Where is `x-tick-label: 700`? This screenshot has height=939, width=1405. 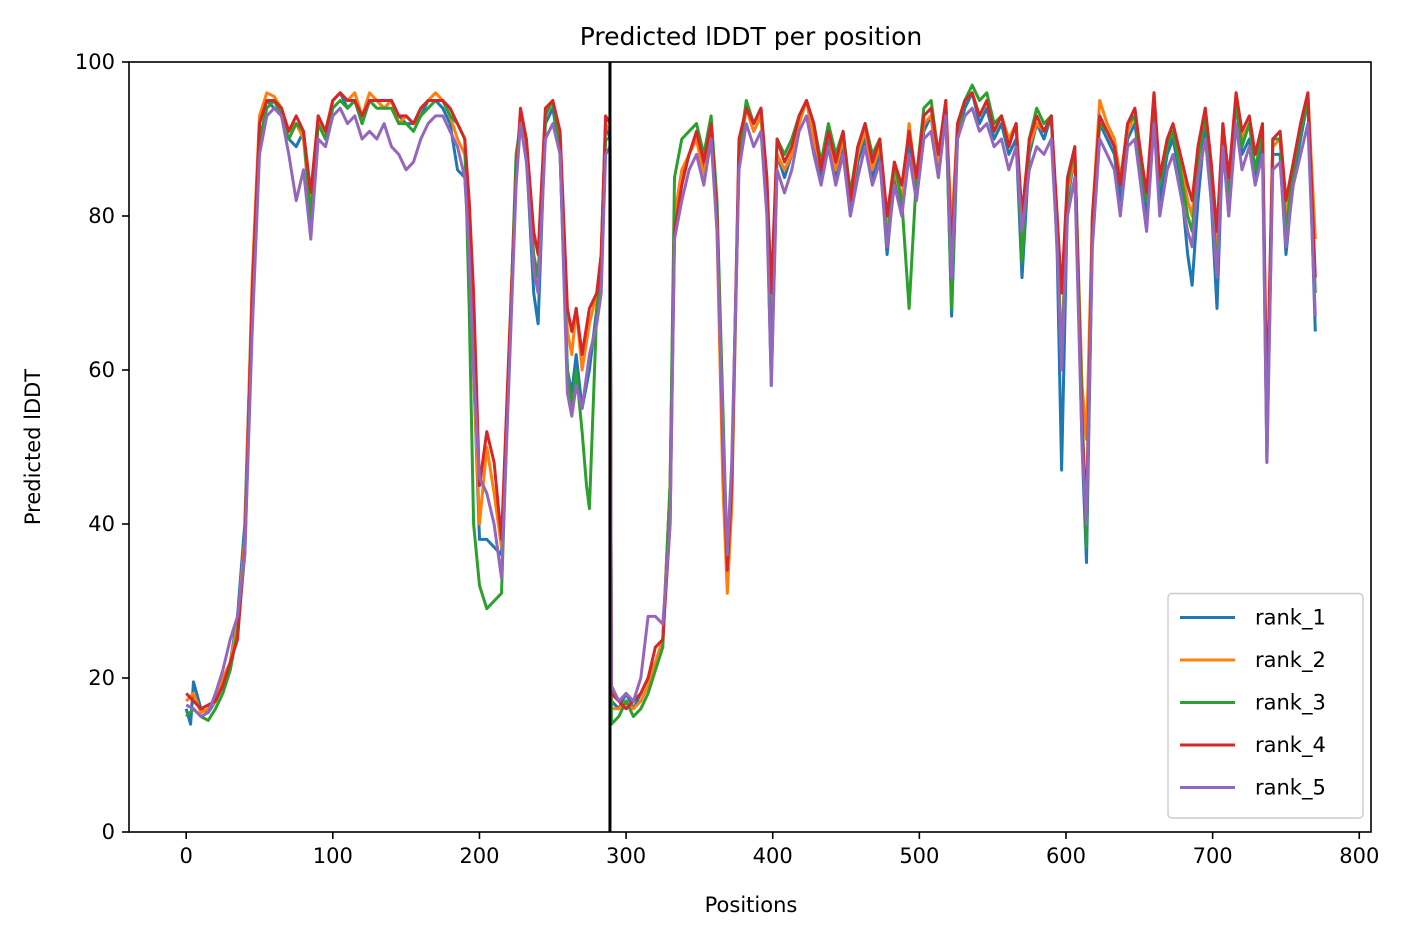 x-tick-label: 700 is located at coordinates (1213, 856).